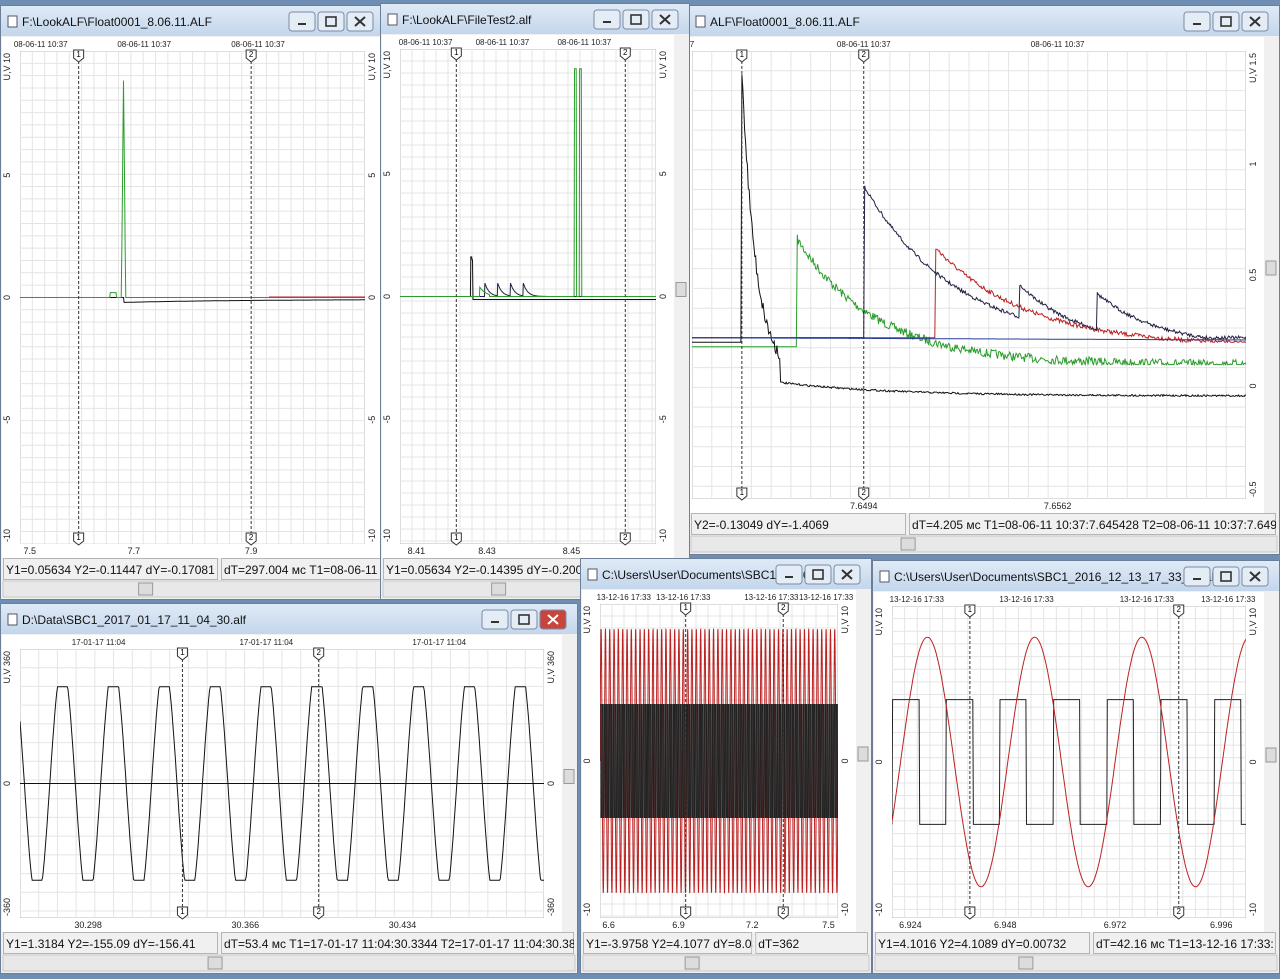 The width and height of the screenshot is (1280, 979). What do you see at coordinates (1253, 68) in the screenshot?
I see `y-axis-label: U,V 1.5` at bounding box center [1253, 68].